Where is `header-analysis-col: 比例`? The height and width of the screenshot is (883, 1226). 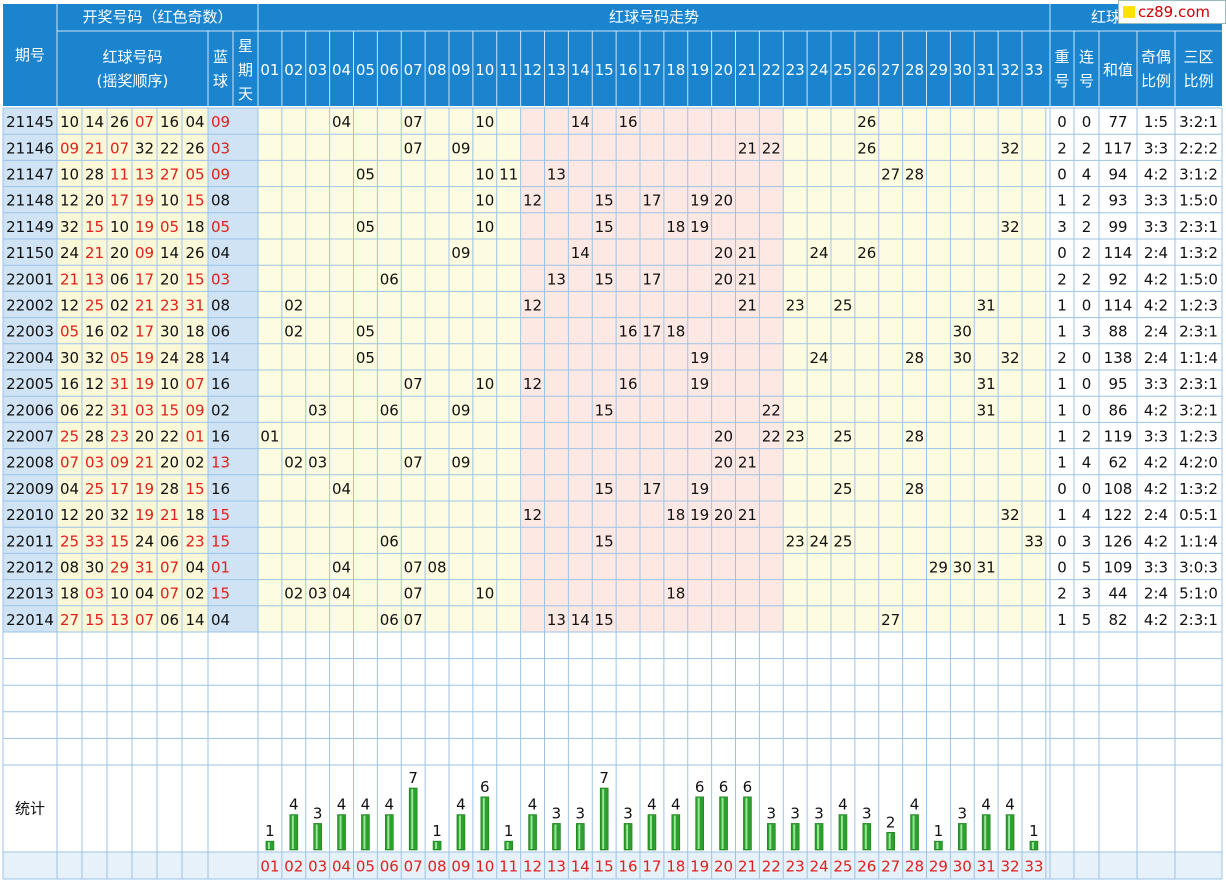
header-analysis-col: 比例 is located at coordinates (1156, 81).